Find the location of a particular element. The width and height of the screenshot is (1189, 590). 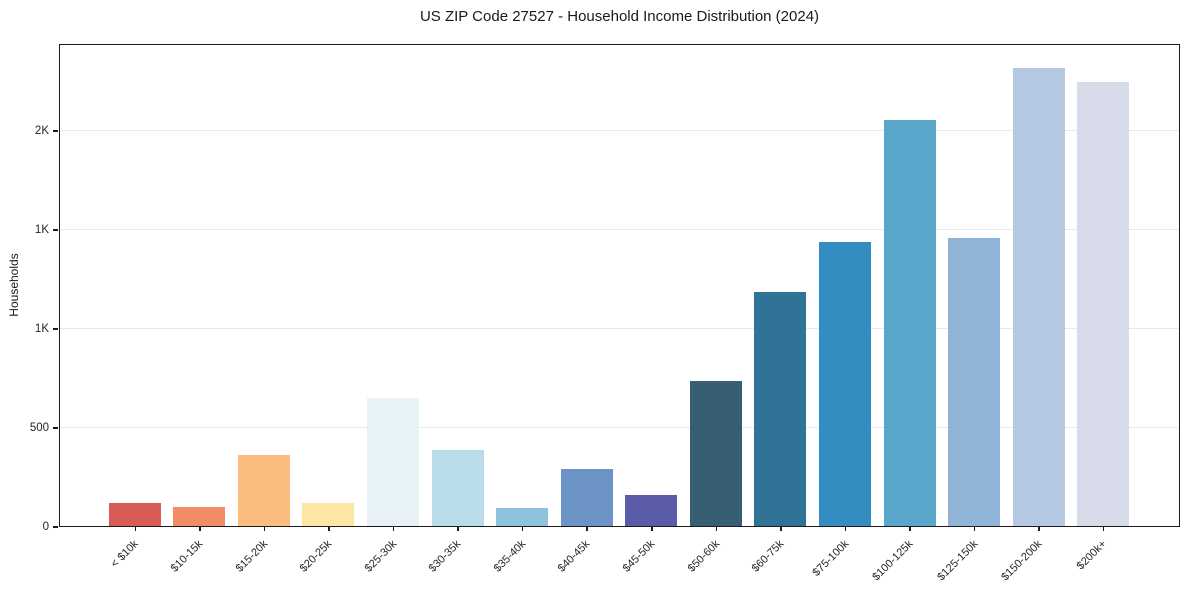

x-tick-label: $15-20k is located at coordinates (251, 556).